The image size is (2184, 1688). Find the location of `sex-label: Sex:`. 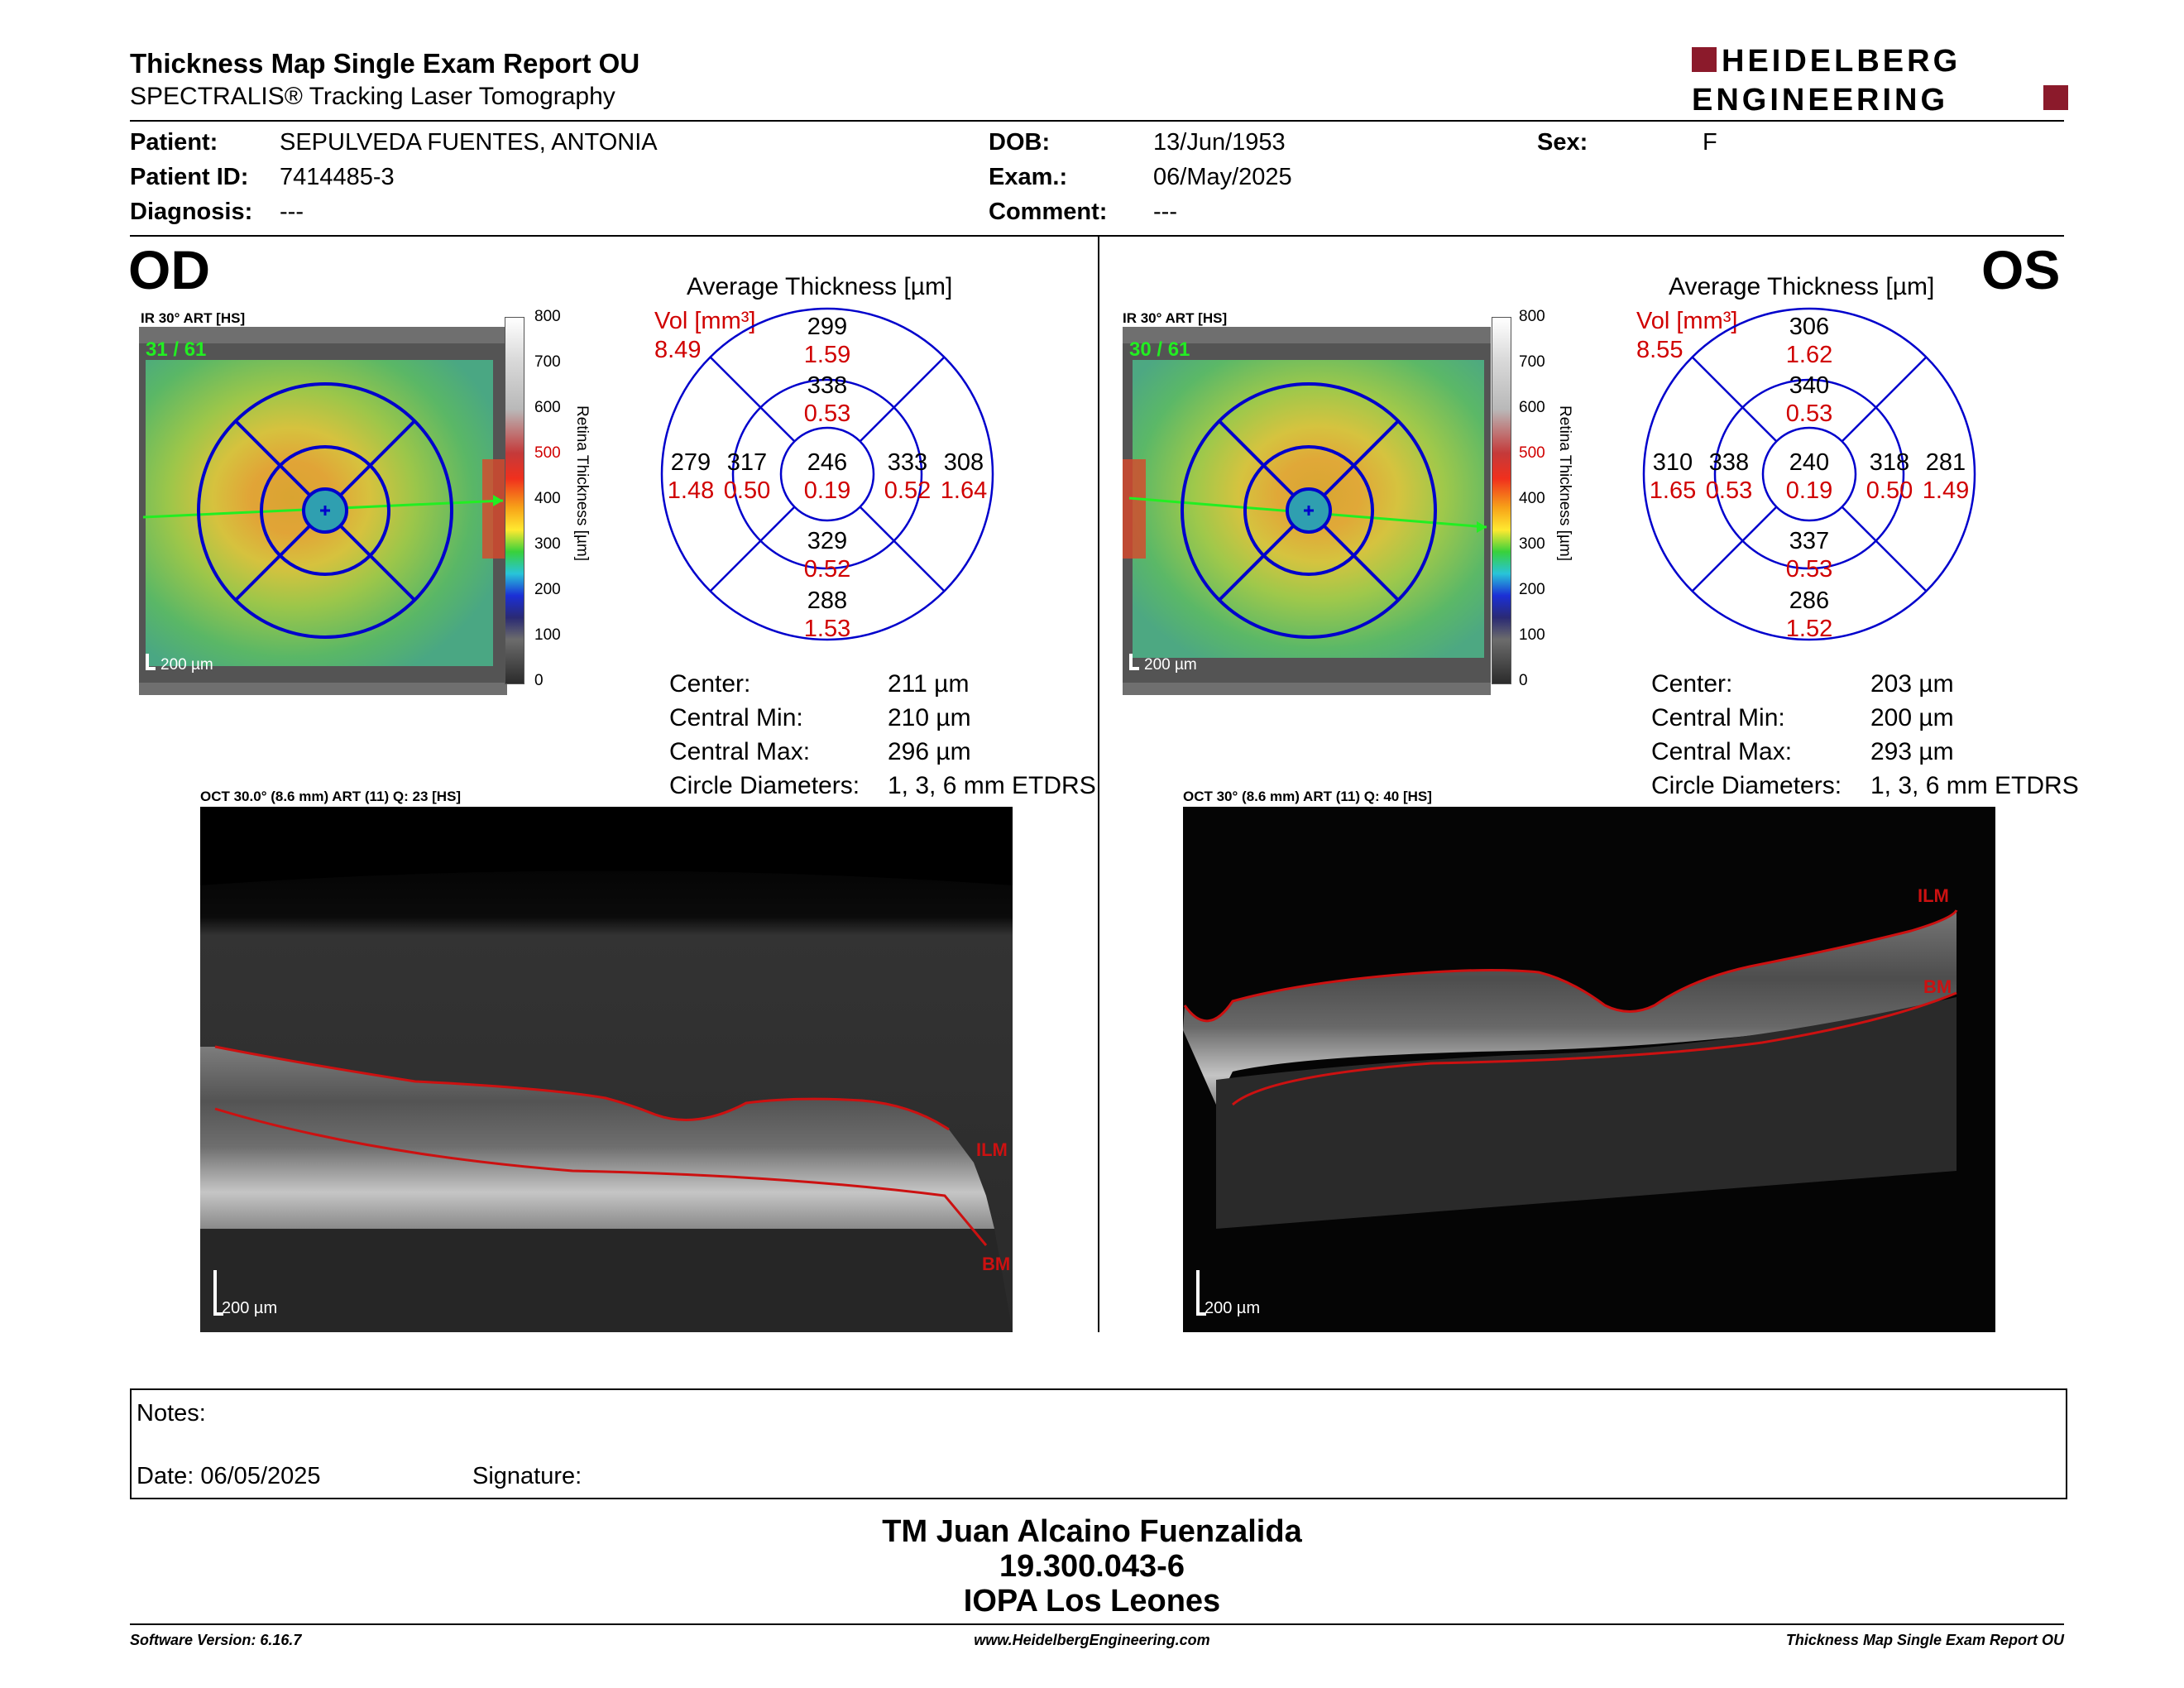

sex-label: Sex: is located at coordinates (1562, 142).